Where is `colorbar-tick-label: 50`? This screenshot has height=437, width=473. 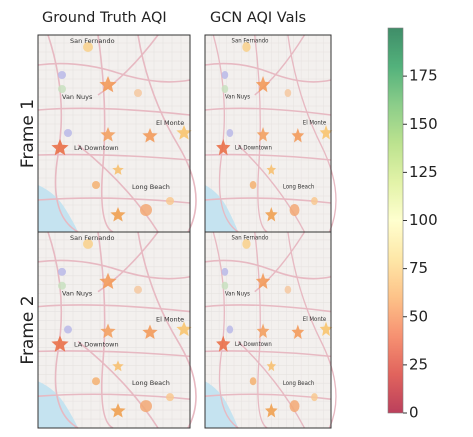 colorbar-tick-label: 50 is located at coordinates (418, 316).